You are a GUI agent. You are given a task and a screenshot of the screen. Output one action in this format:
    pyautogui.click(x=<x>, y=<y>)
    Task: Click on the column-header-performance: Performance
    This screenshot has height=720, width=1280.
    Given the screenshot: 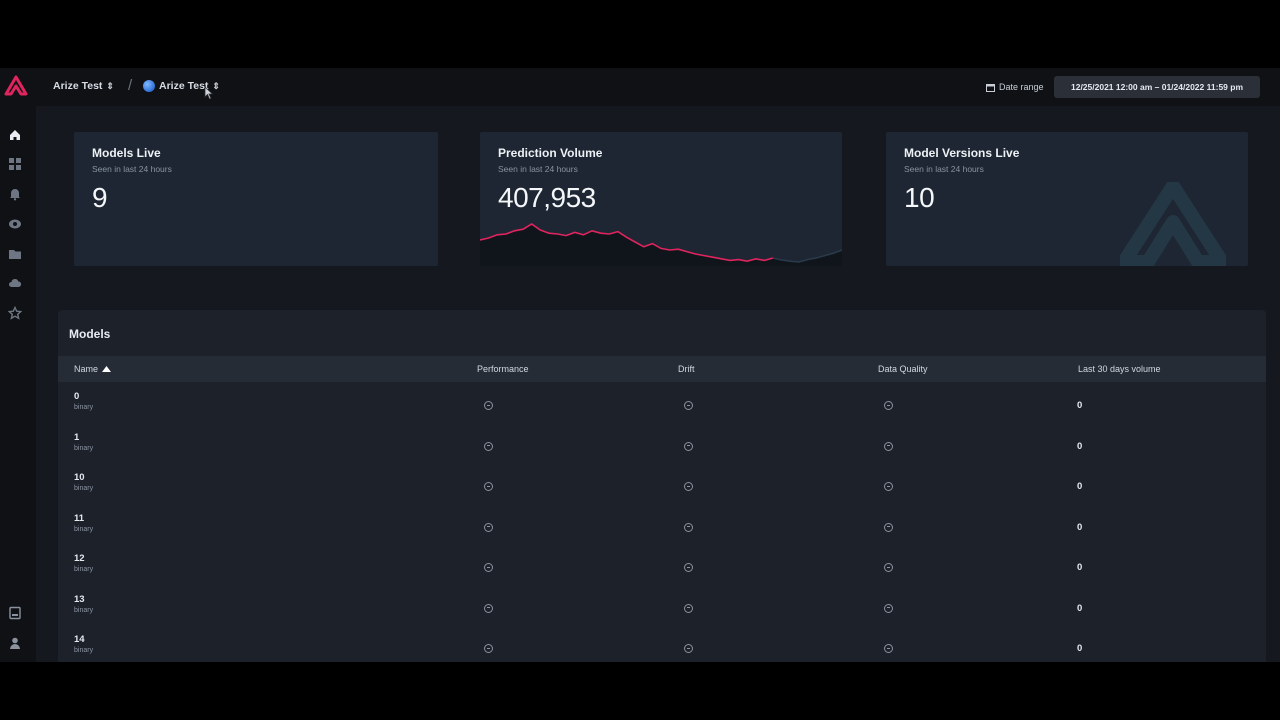 What is the action you would take?
    pyautogui.click(x=503, y=369)
    